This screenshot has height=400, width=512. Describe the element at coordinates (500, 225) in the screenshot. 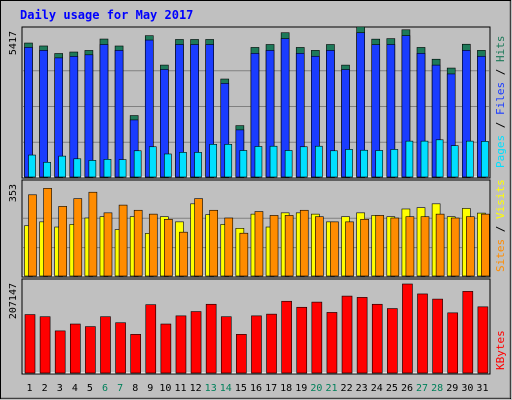

I see `sites-visits-legend: Sites / Visits` at that location.